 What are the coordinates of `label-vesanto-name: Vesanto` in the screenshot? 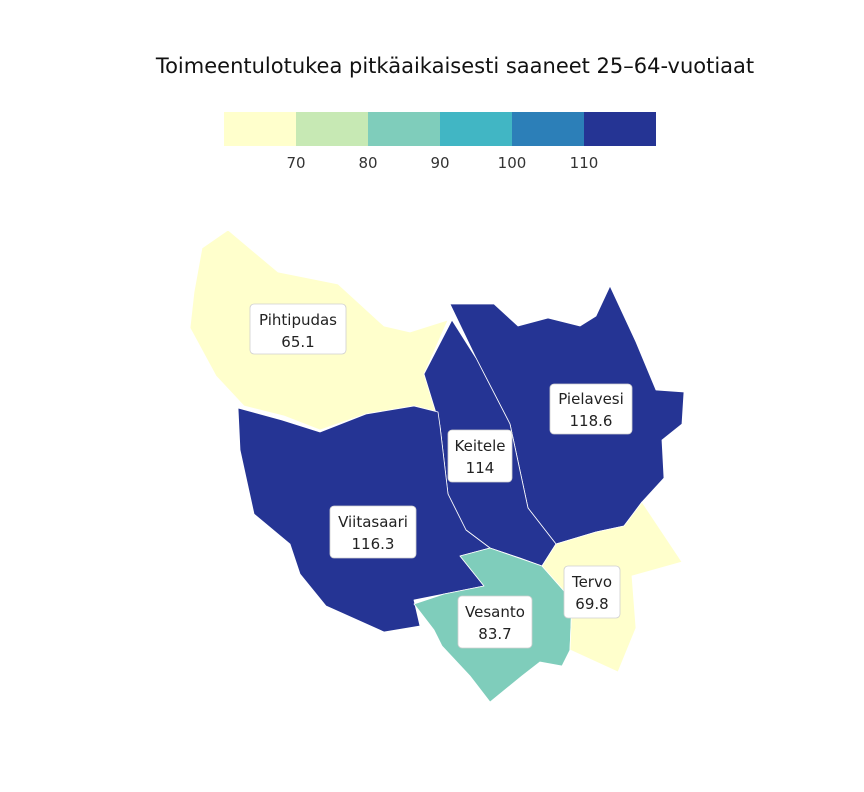 It's located at (495, 612).